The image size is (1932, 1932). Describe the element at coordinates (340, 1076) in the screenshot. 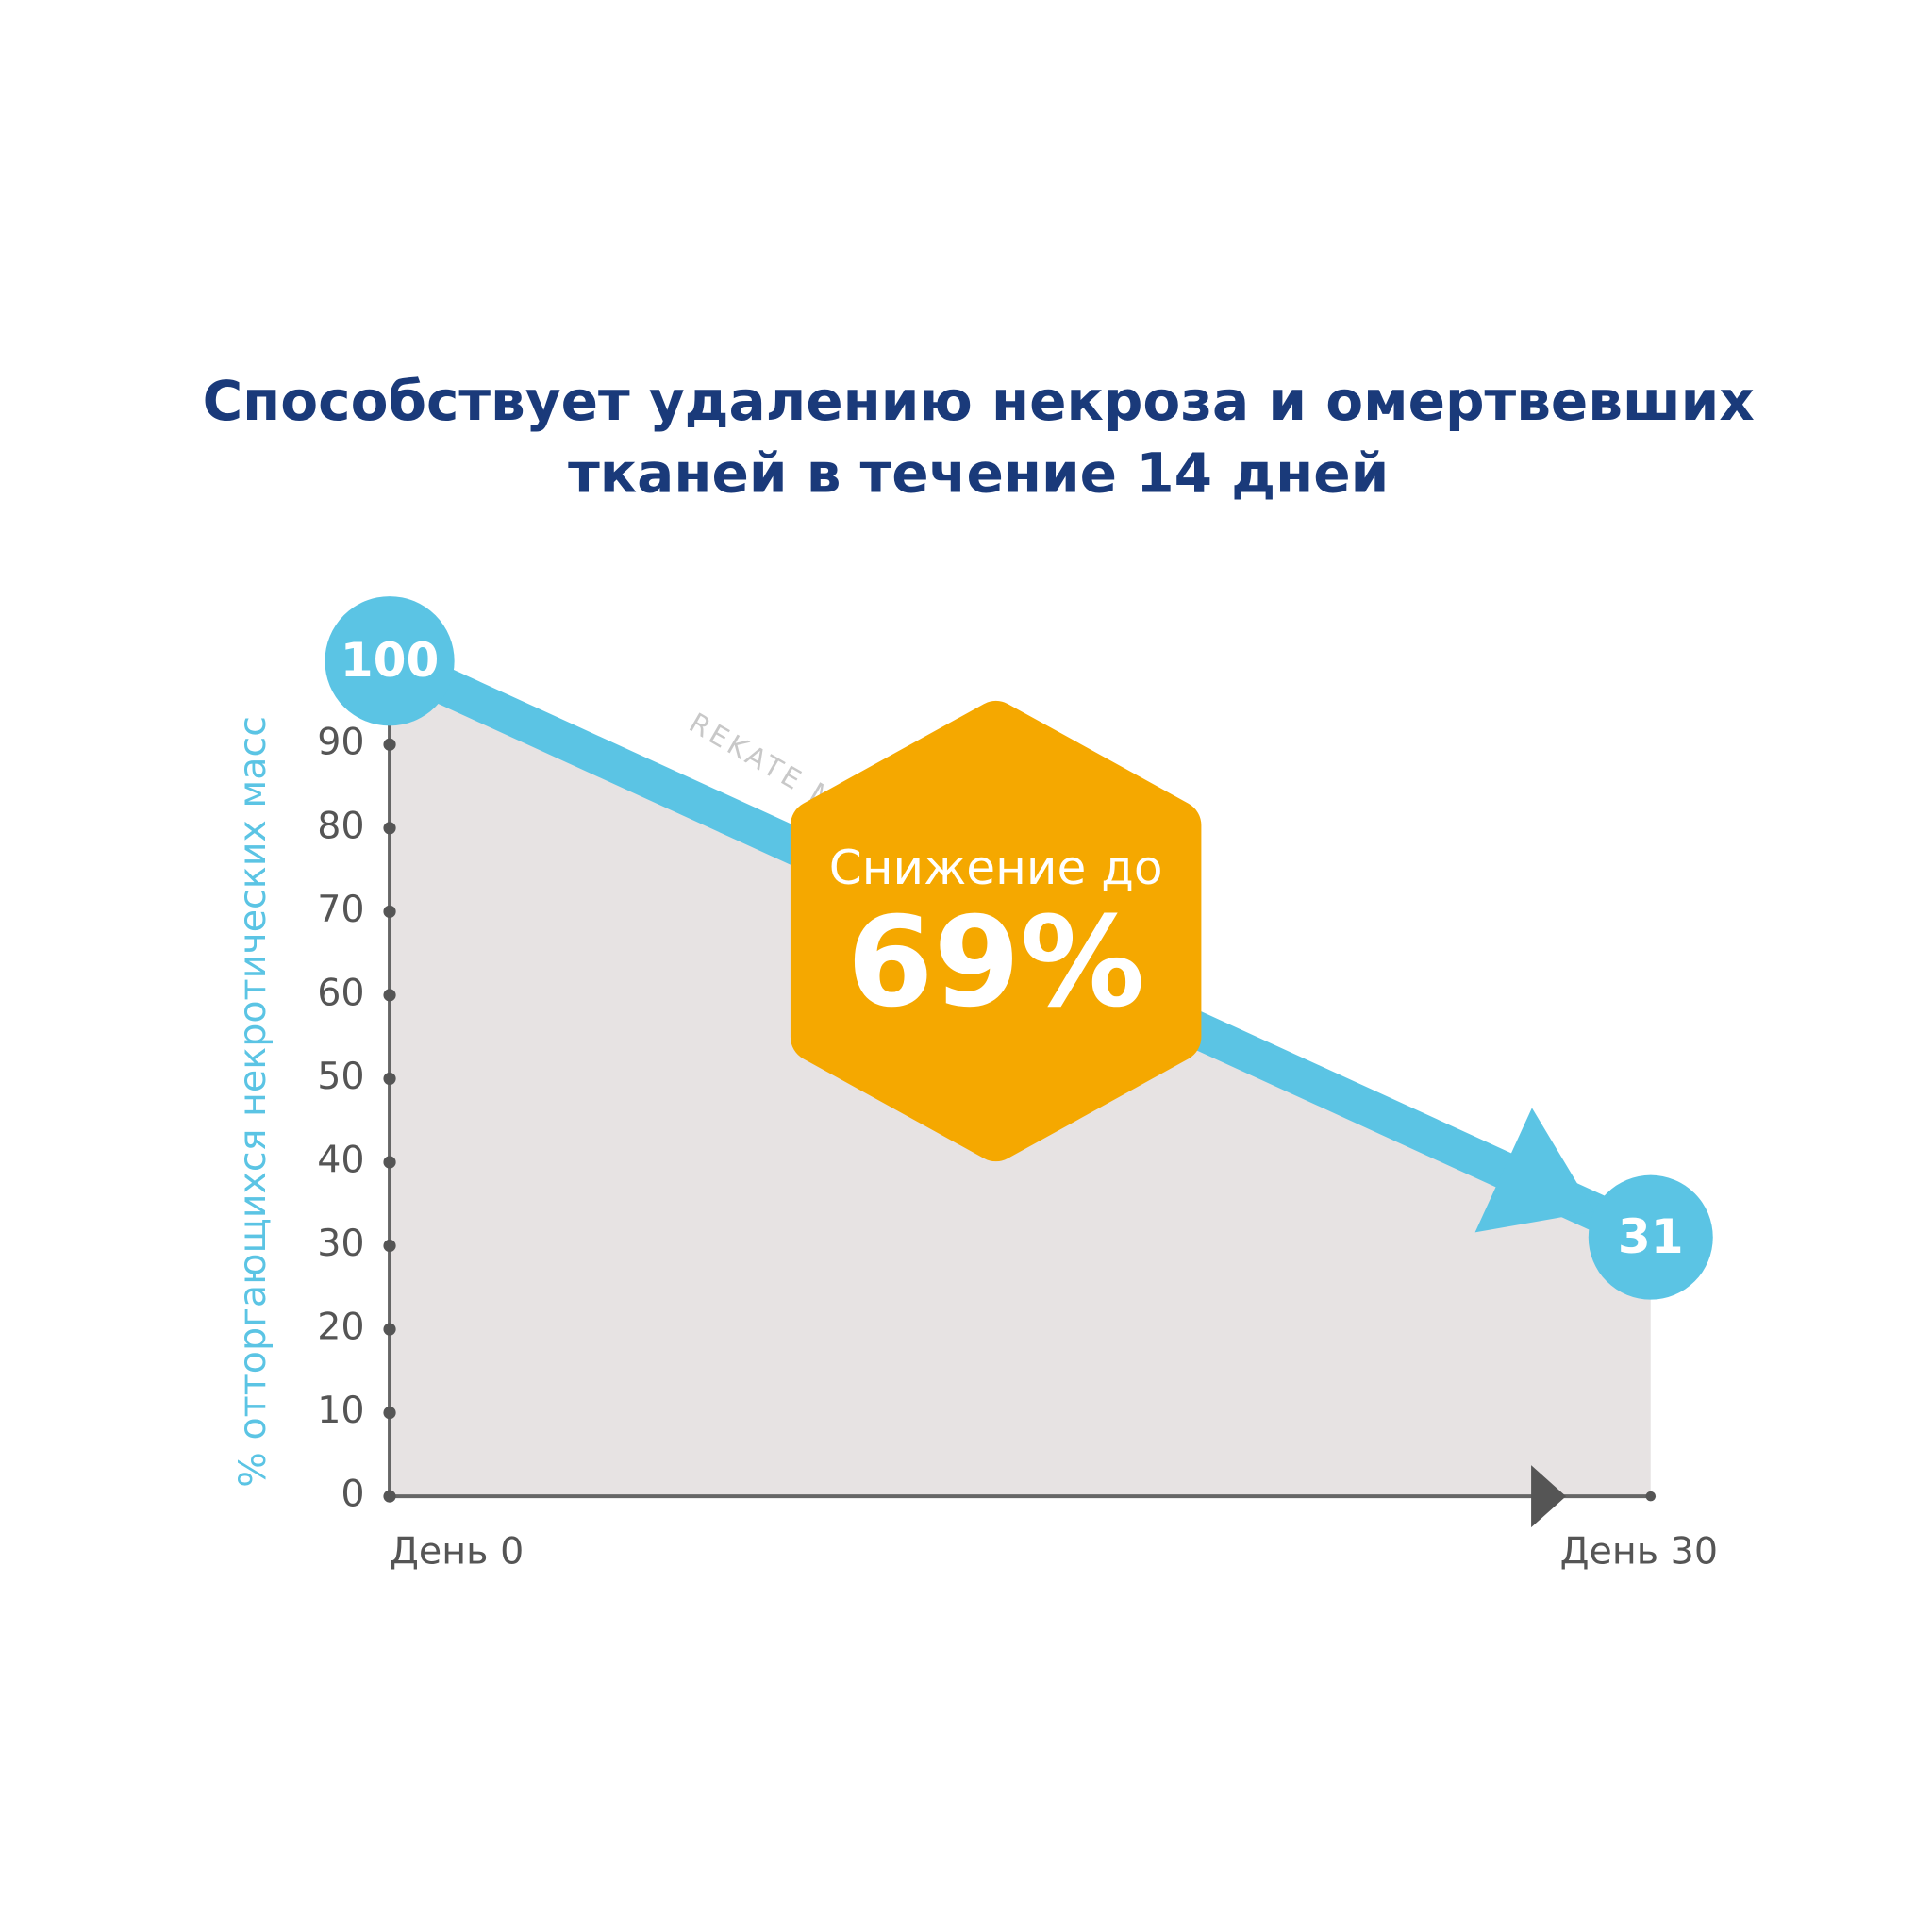

I see `y-tick-label: 50` at that location.